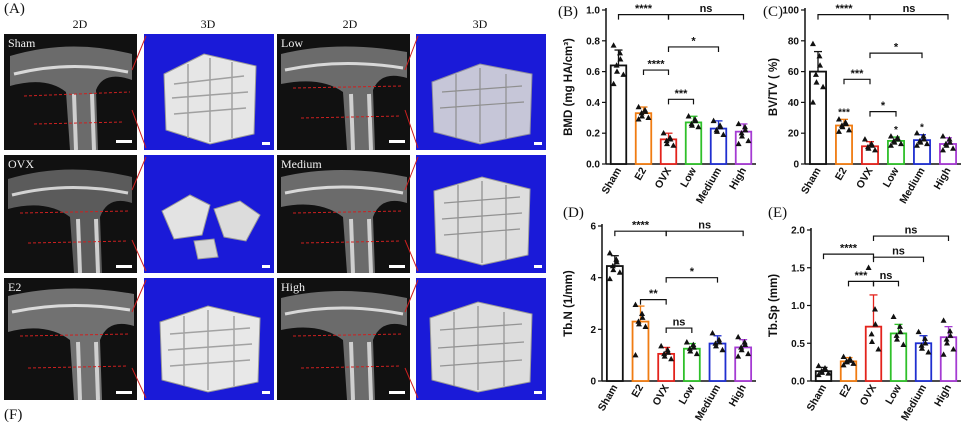 Image resolution: width=974 pixels, height=427 pixels. I want to click on ct-2d-ovx: OVX, so click(70, 214).